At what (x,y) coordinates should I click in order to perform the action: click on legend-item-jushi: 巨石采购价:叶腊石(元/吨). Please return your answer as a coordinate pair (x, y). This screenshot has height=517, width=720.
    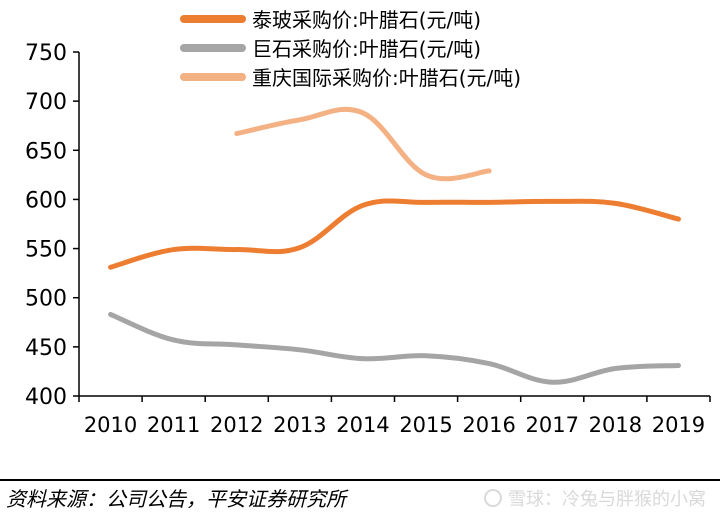
    Looking at the image, I should click on (350, 47).